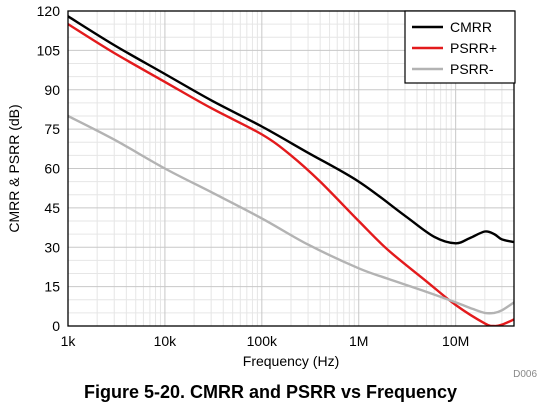  I want to click on x-tick-label: 10k, so click(166, 341).